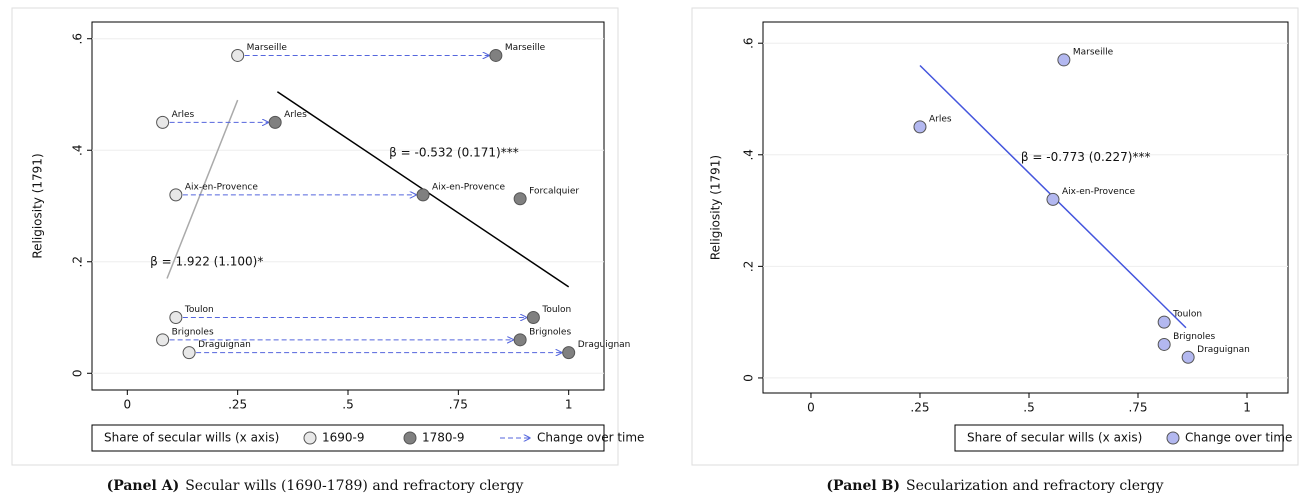 Image resolution: width=1304 pixels, height=501 pixels. I want to click on legend-label: 1690-9, so click(343, 438).